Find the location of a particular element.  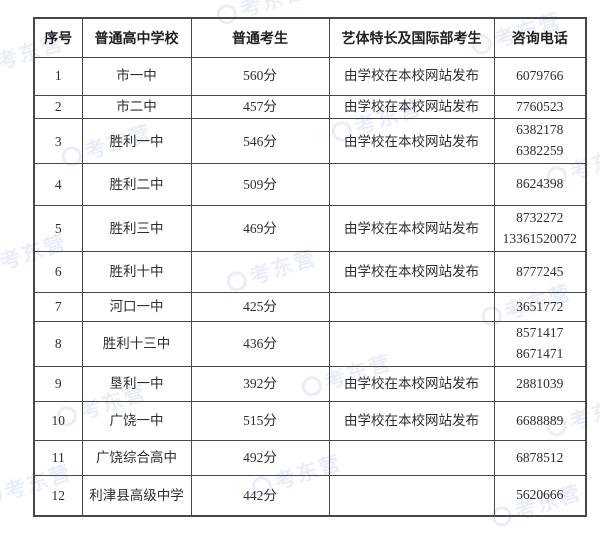

phone-number: 6878512 is located at coordinates (540, 457).